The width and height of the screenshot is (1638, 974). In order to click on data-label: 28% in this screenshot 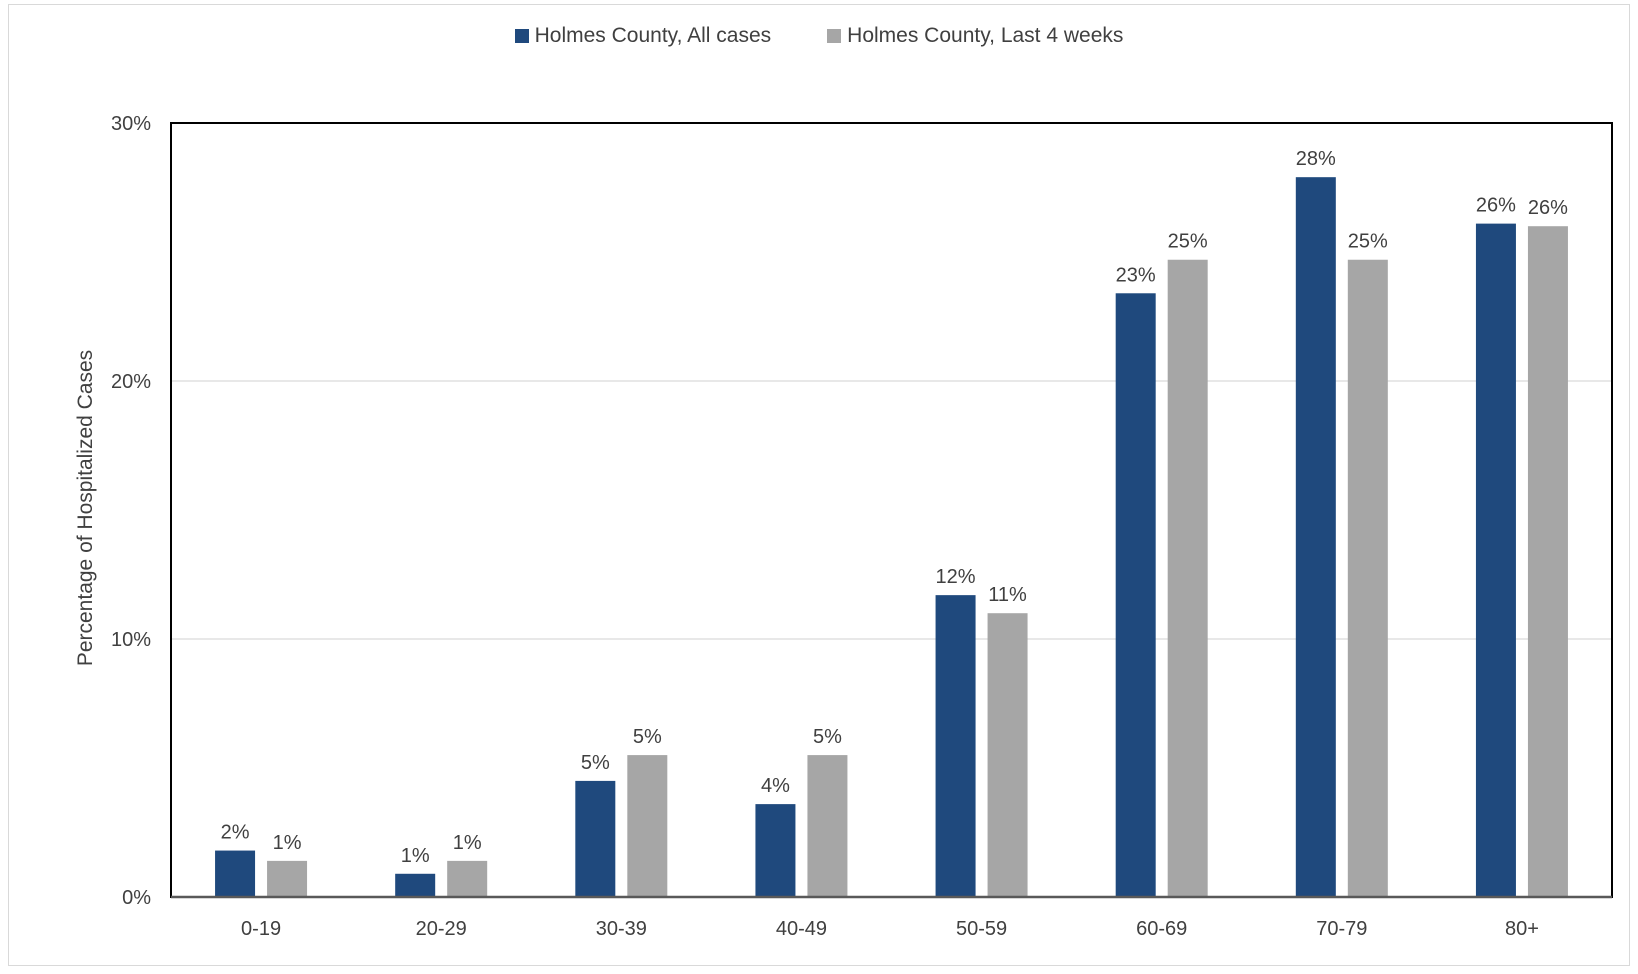, I will do `click(1316, 159)`.